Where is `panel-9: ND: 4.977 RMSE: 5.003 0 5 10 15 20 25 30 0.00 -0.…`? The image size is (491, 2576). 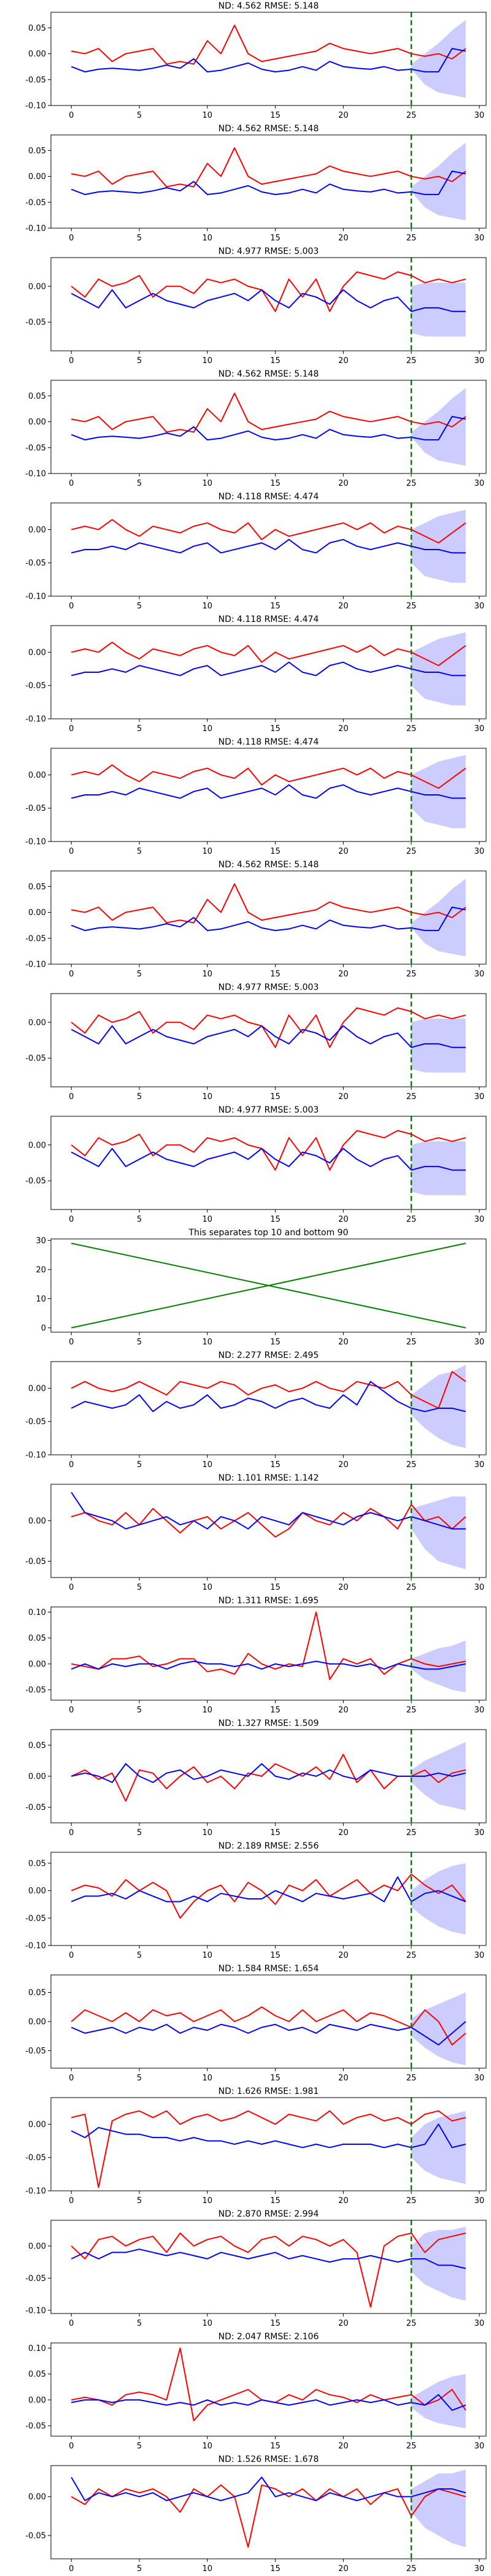 panel-9: ND: 4.977 RMSE: 5.003 0 5 10 15 20 25 30 0.00 -0.… is located at coordinates (256, 1042).